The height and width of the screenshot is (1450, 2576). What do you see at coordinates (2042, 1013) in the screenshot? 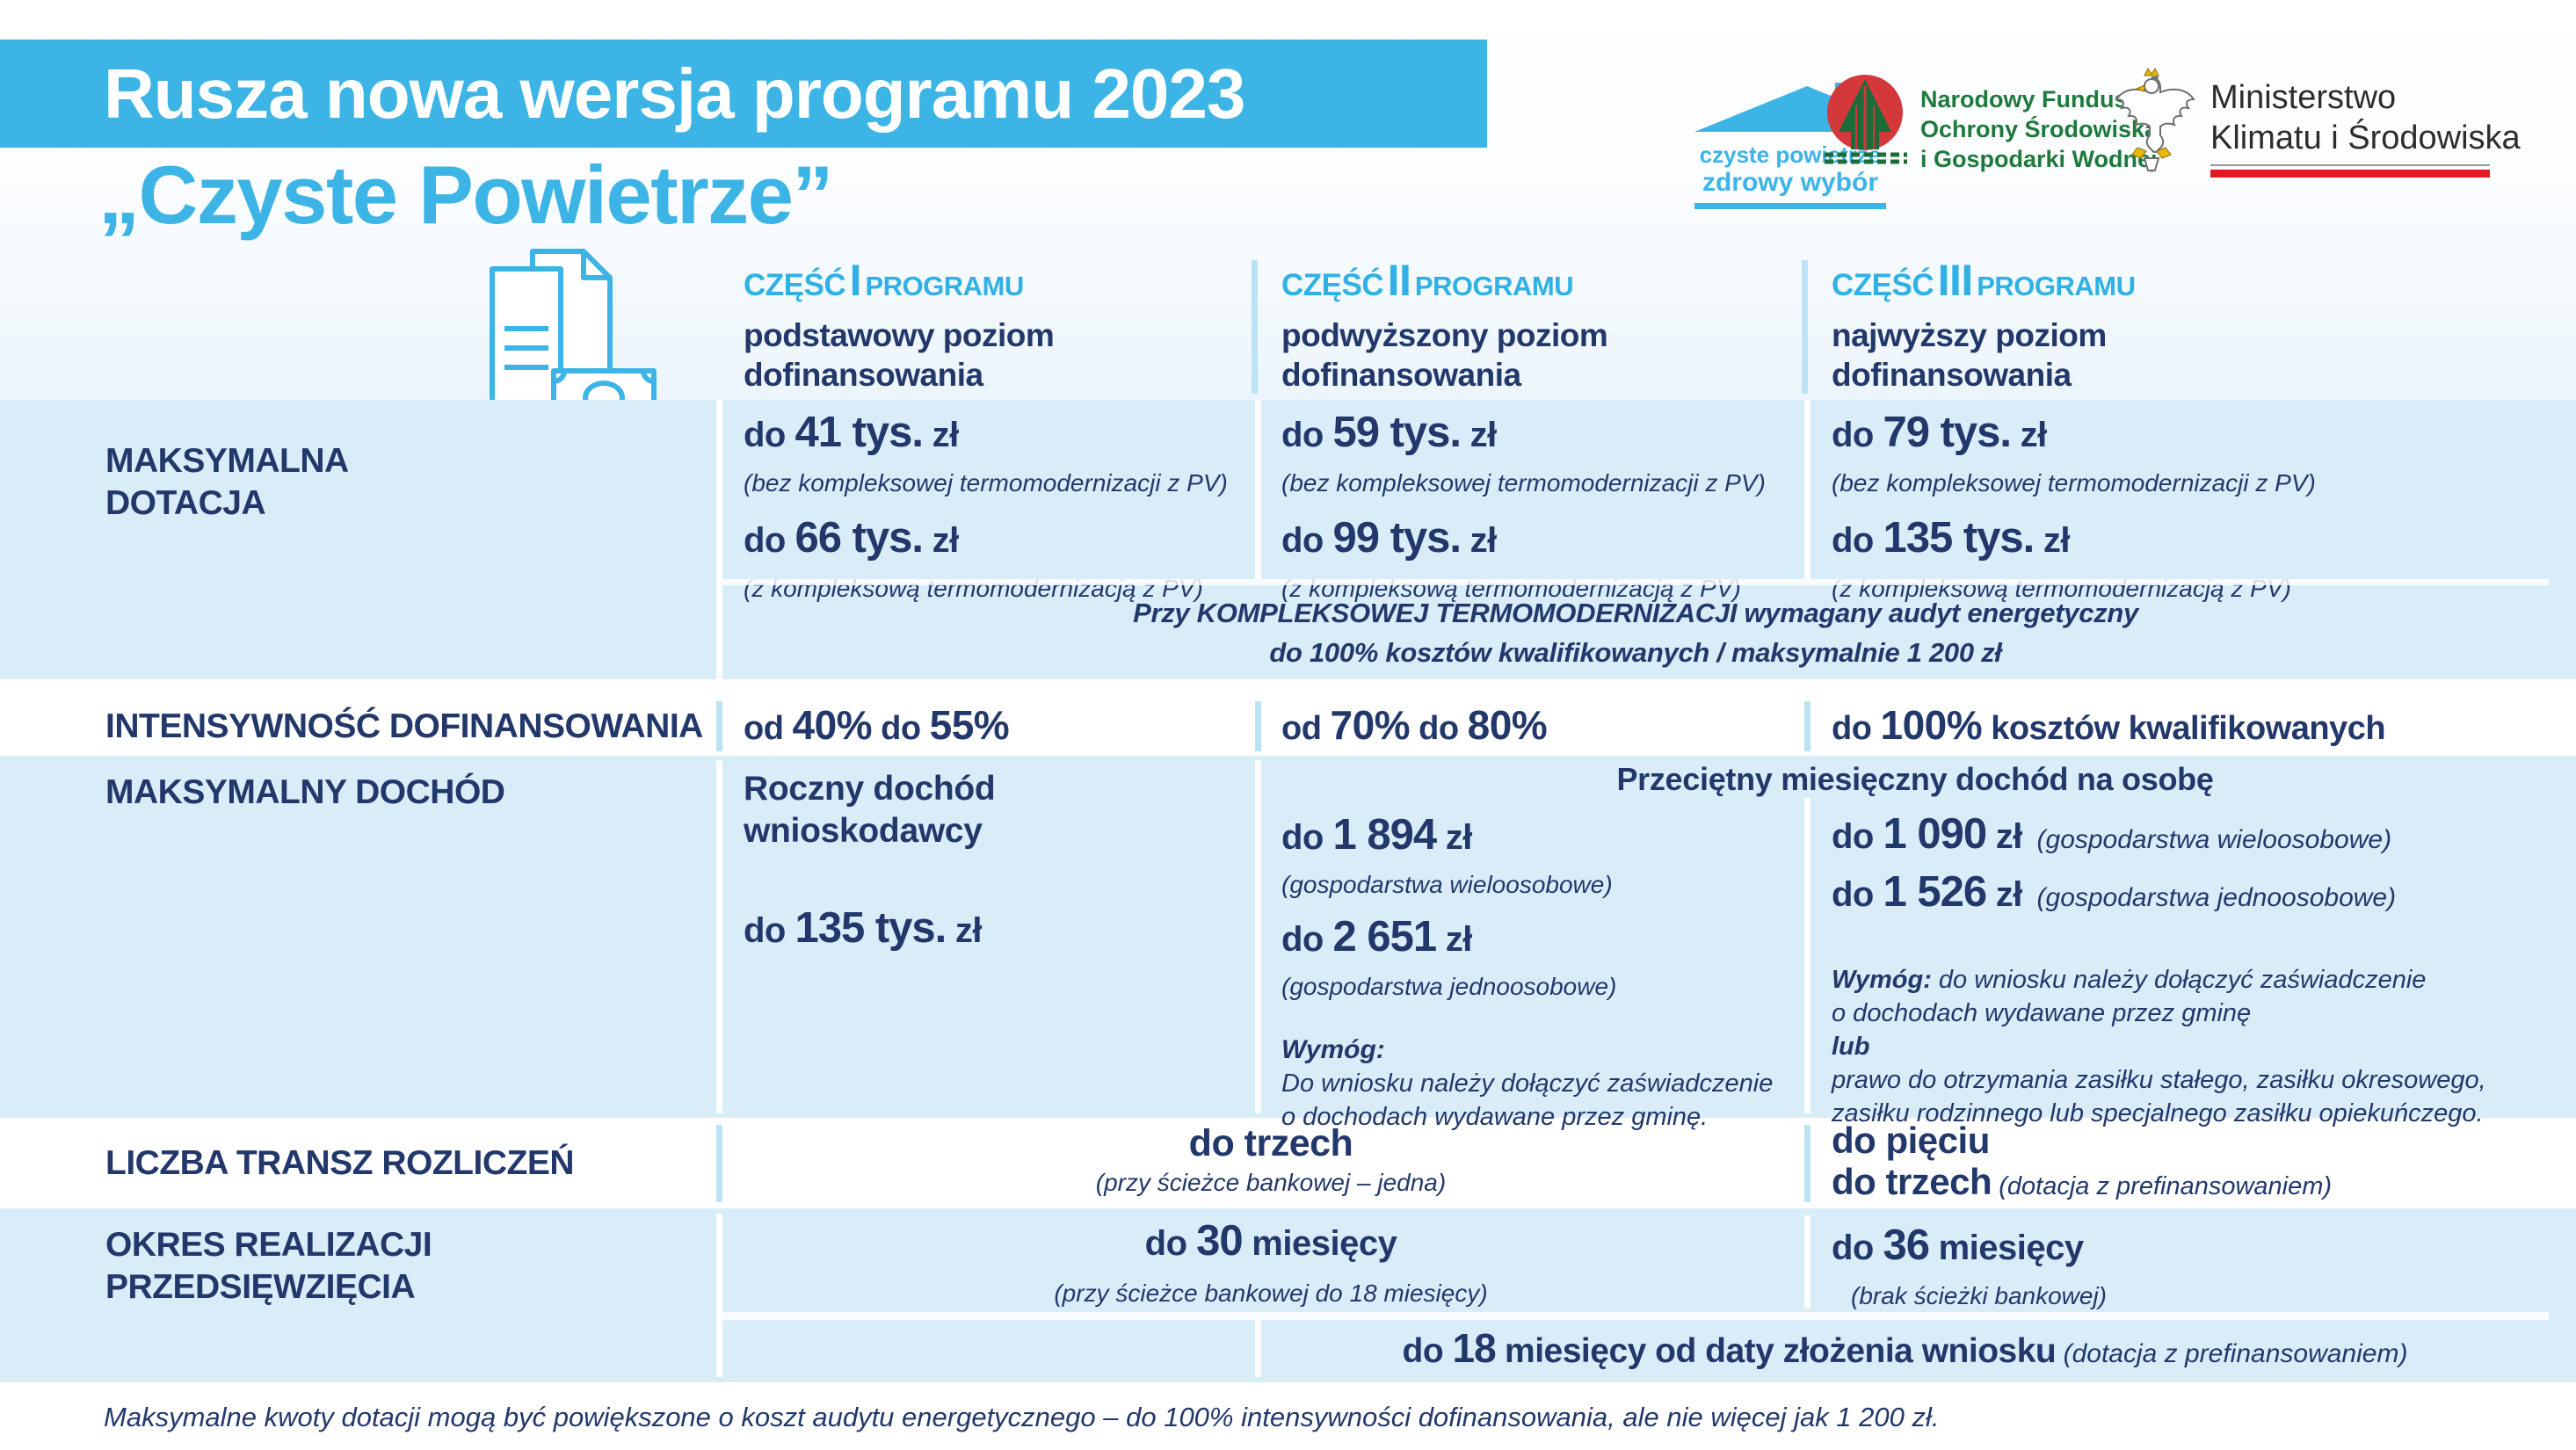
I see `dochod-3-req-line2: o dochodach wydawane przez gminę` at bounding box center [2042, 1013].